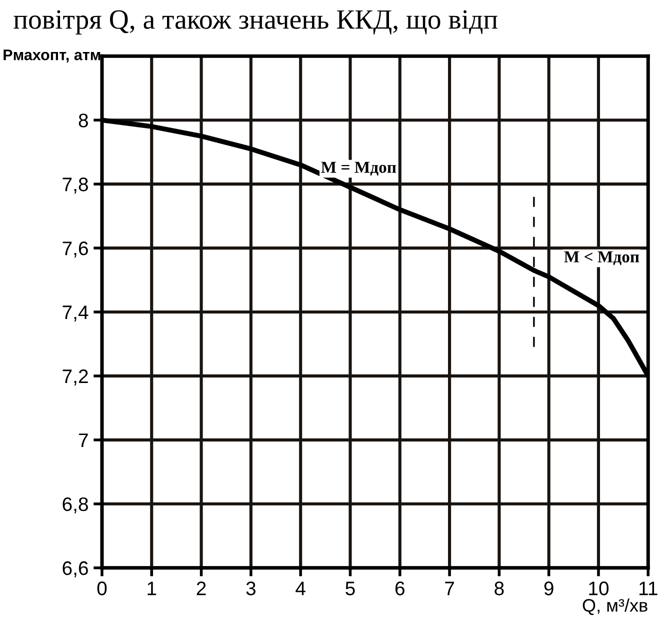 The width and height of the screenshot is (658, 624). I want to click on text: повітря Q, а також значень ККД, що відп, so click(256, 22).